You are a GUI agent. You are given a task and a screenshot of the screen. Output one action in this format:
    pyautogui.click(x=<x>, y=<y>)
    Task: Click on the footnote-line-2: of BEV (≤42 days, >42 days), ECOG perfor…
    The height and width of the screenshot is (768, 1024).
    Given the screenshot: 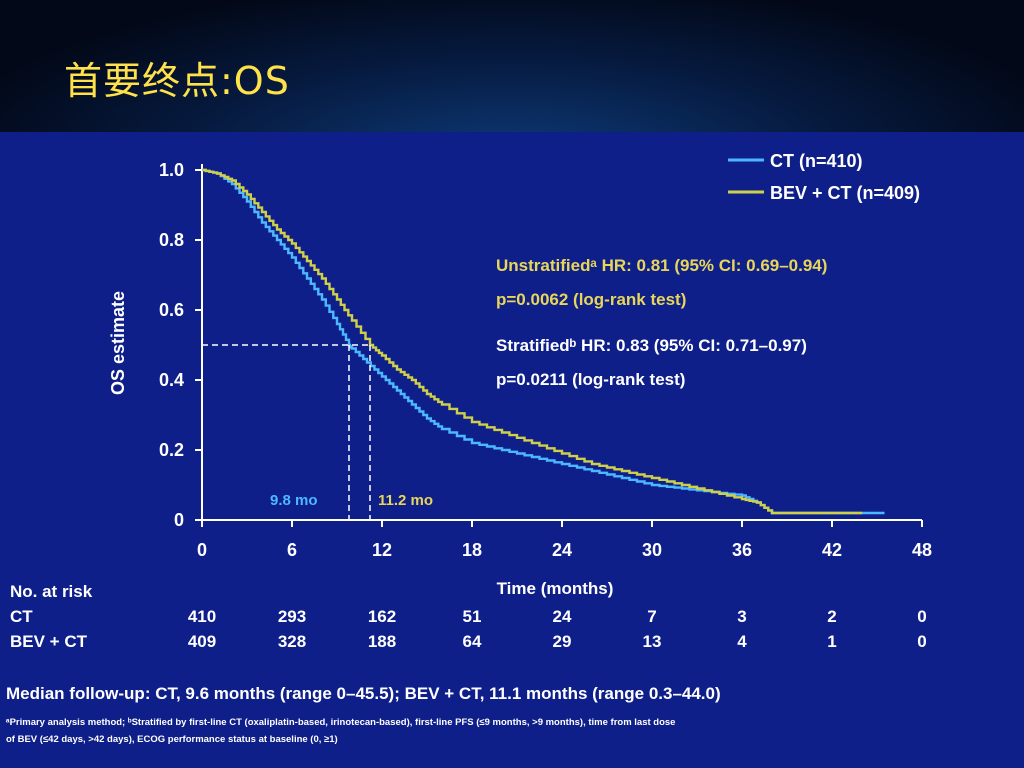 What is the action you would take?
    pyautogui.click(x=172, y=739)
    